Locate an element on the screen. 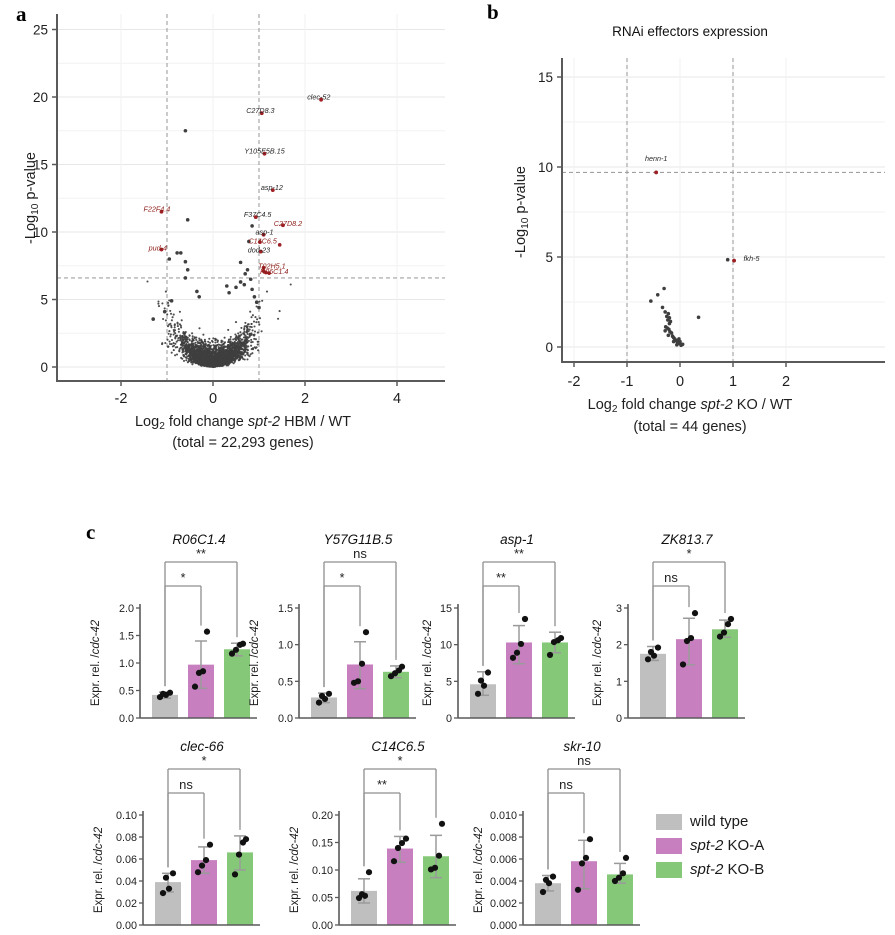  chart-title: RNAi effectors expression is located at coordinates (690, 31).